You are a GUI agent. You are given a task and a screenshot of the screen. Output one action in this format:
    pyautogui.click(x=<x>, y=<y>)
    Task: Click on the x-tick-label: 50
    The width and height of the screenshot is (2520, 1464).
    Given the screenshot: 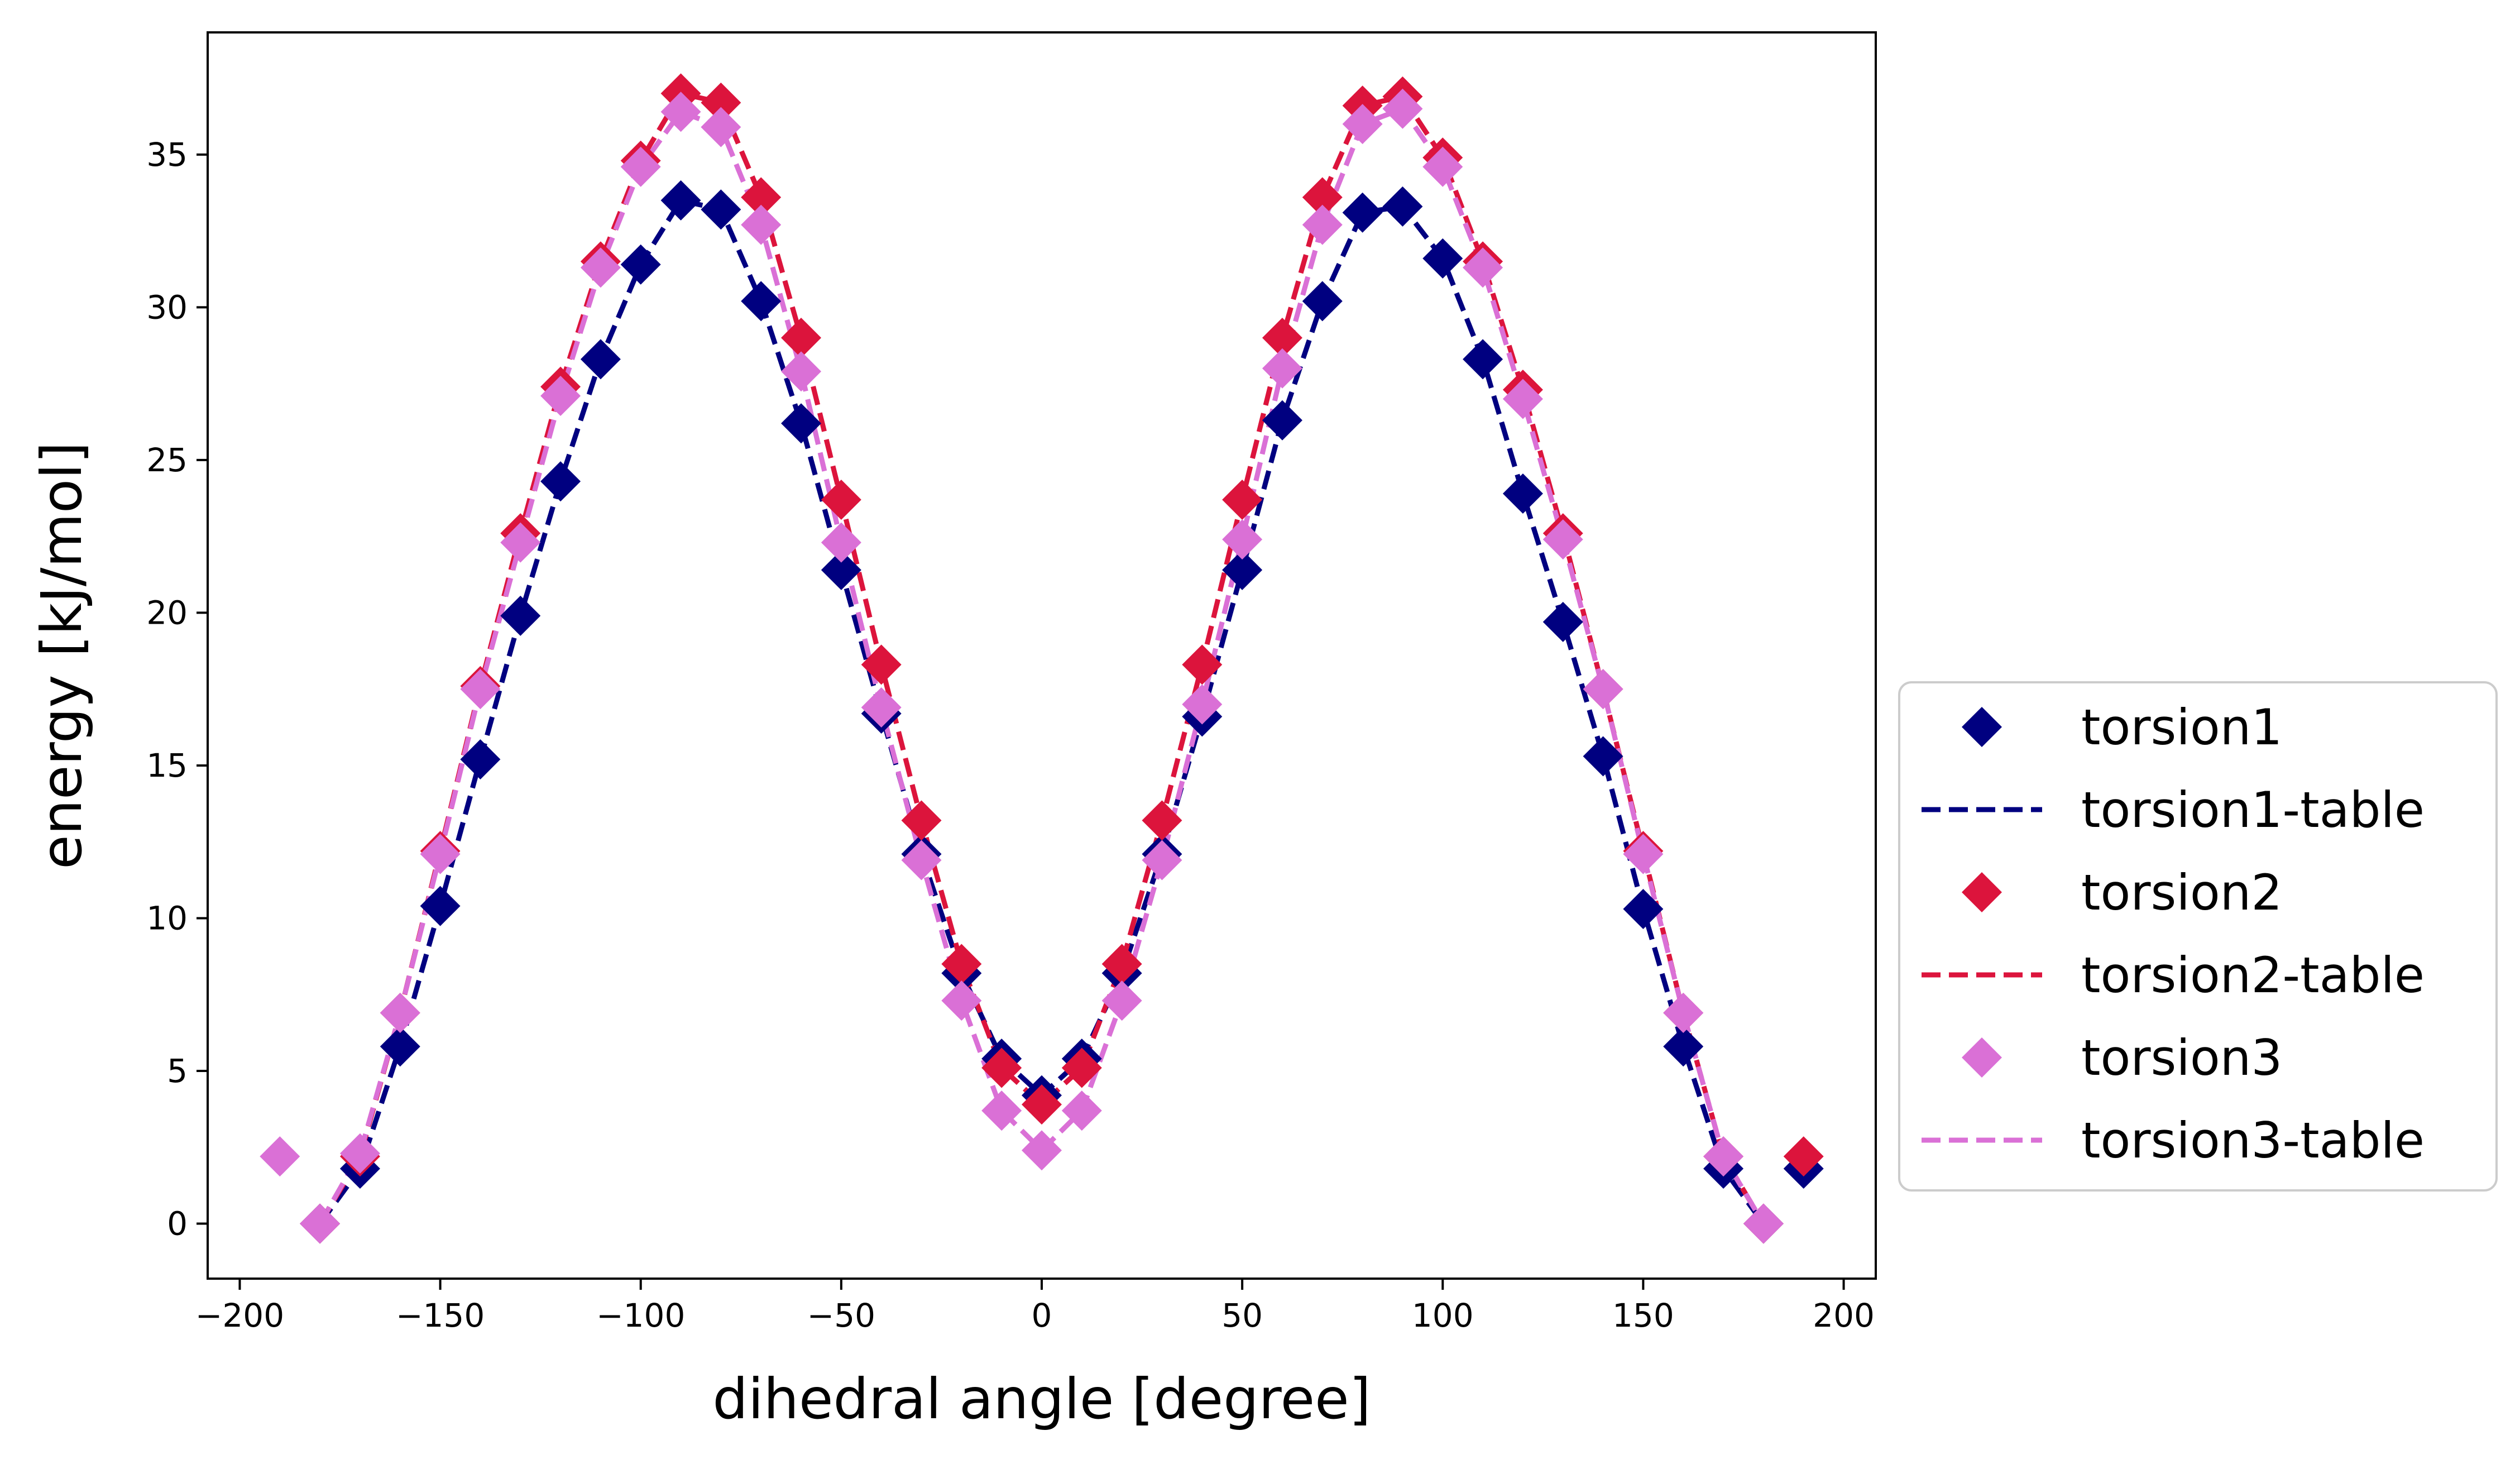 What is the action you would take?
    pyautogui.click(x=1242, y=1315)
    